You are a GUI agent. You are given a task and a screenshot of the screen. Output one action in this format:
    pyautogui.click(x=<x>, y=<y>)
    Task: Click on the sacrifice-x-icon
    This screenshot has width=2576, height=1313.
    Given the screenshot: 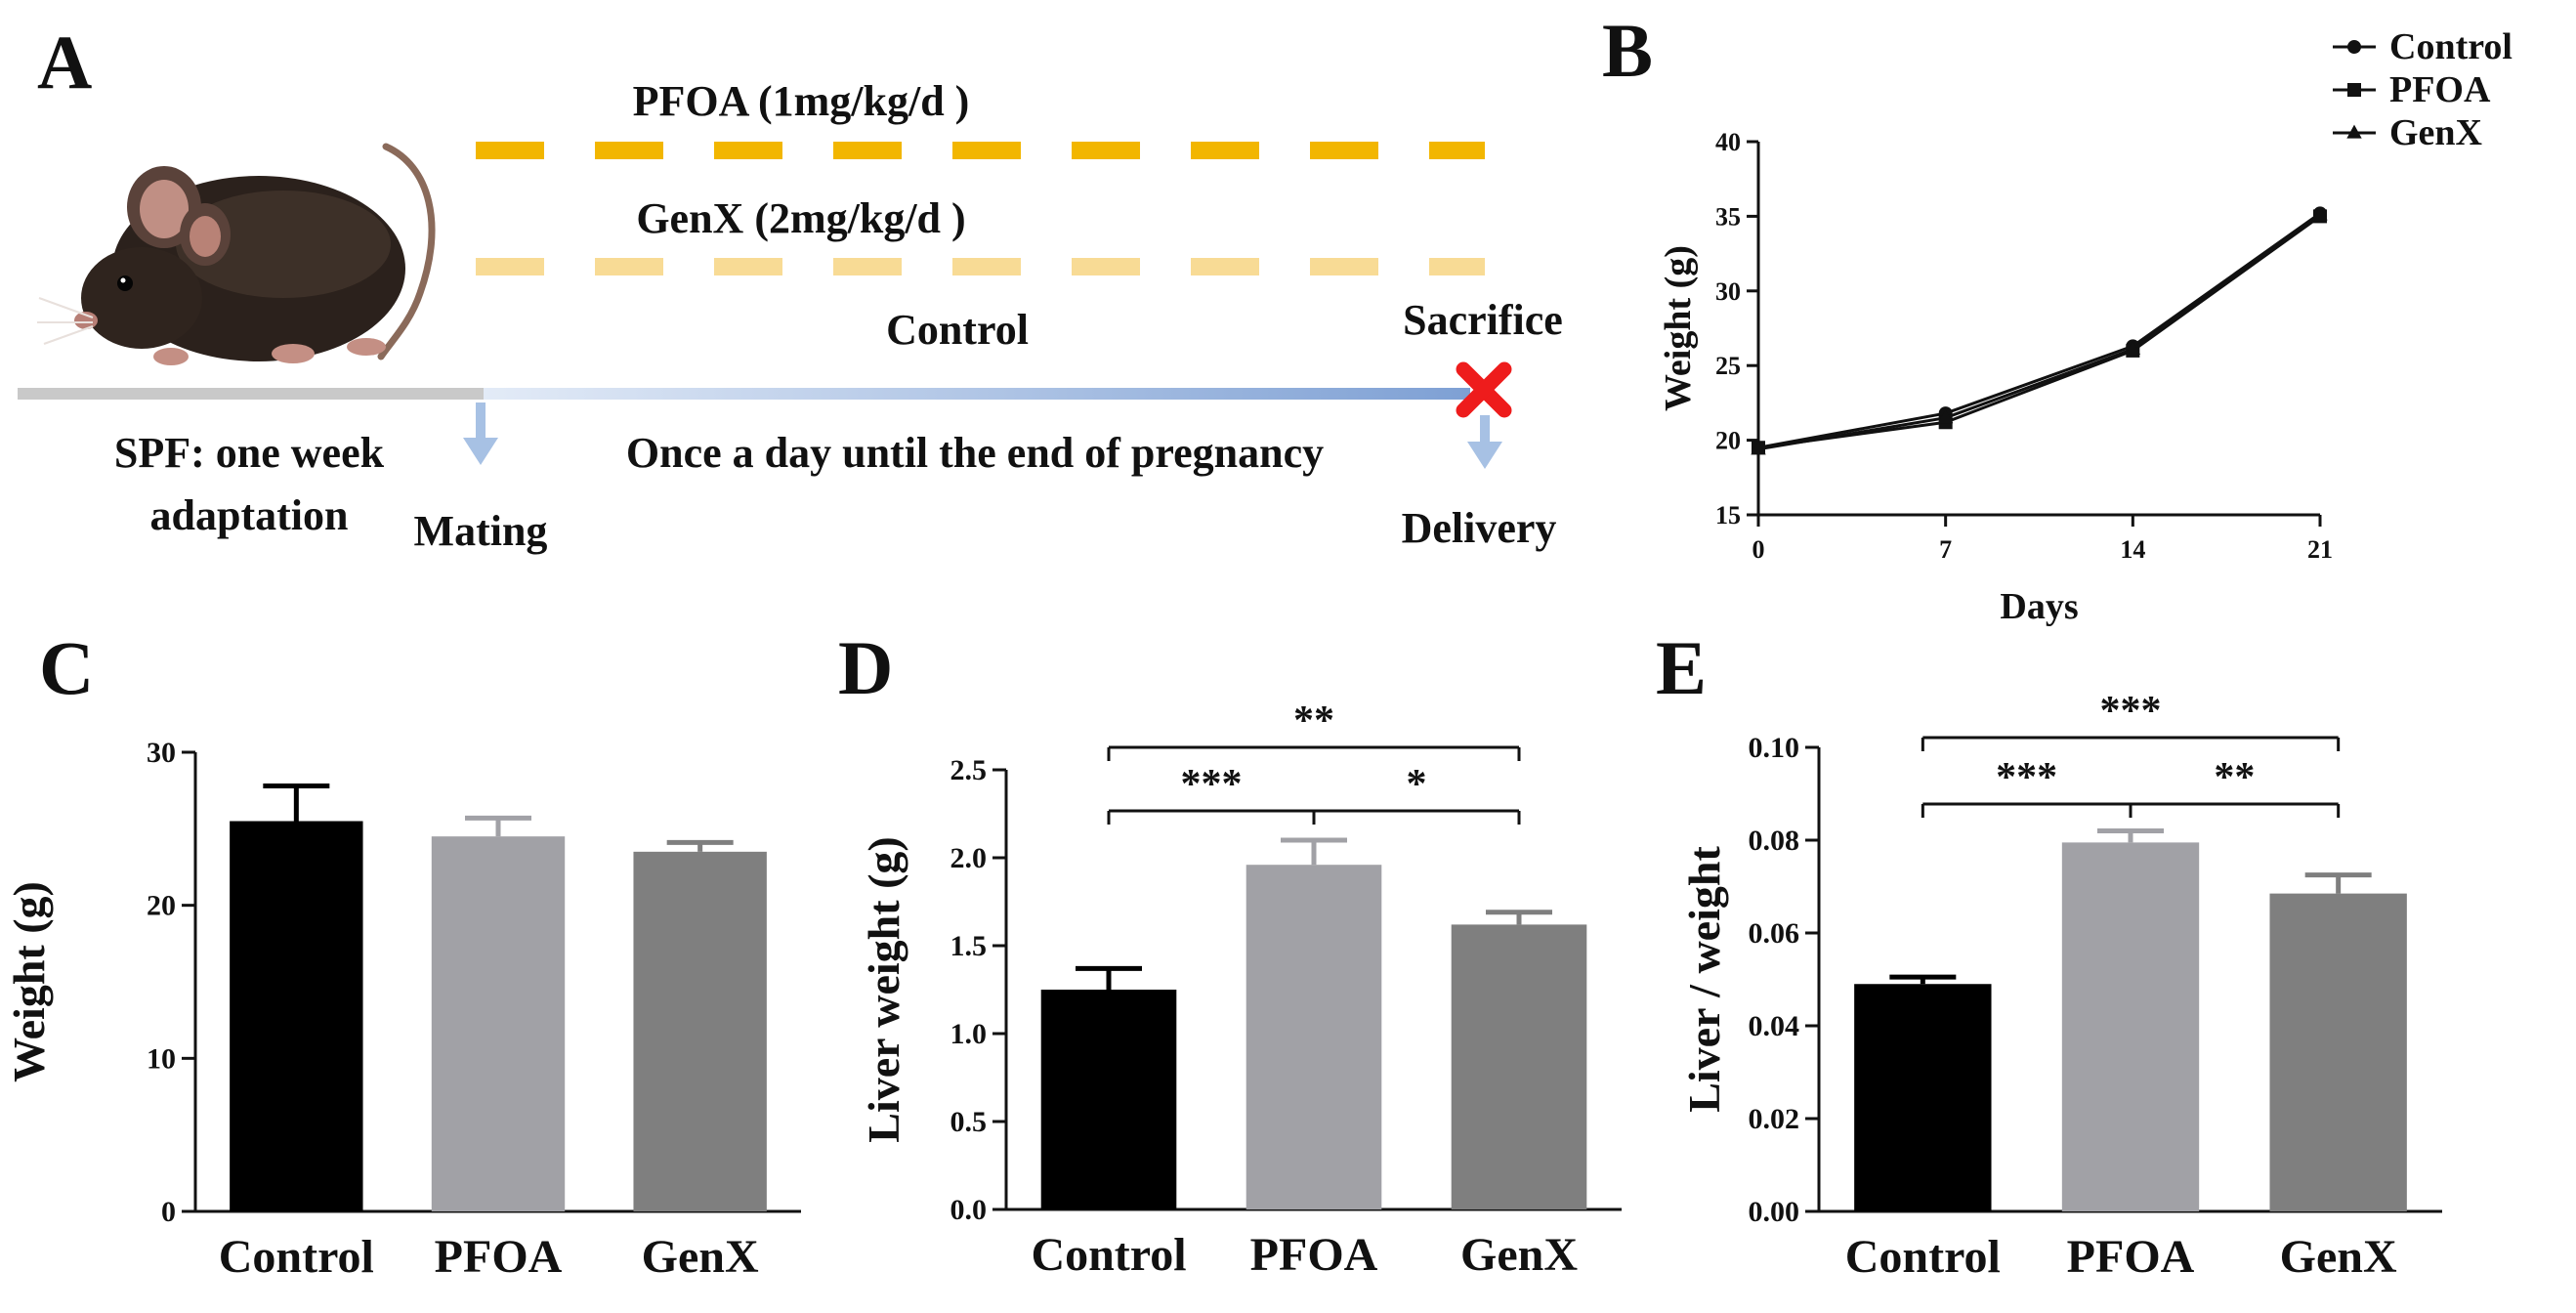 What is the action you would take?
    pyautogui.click(x=1484, y=390)
    